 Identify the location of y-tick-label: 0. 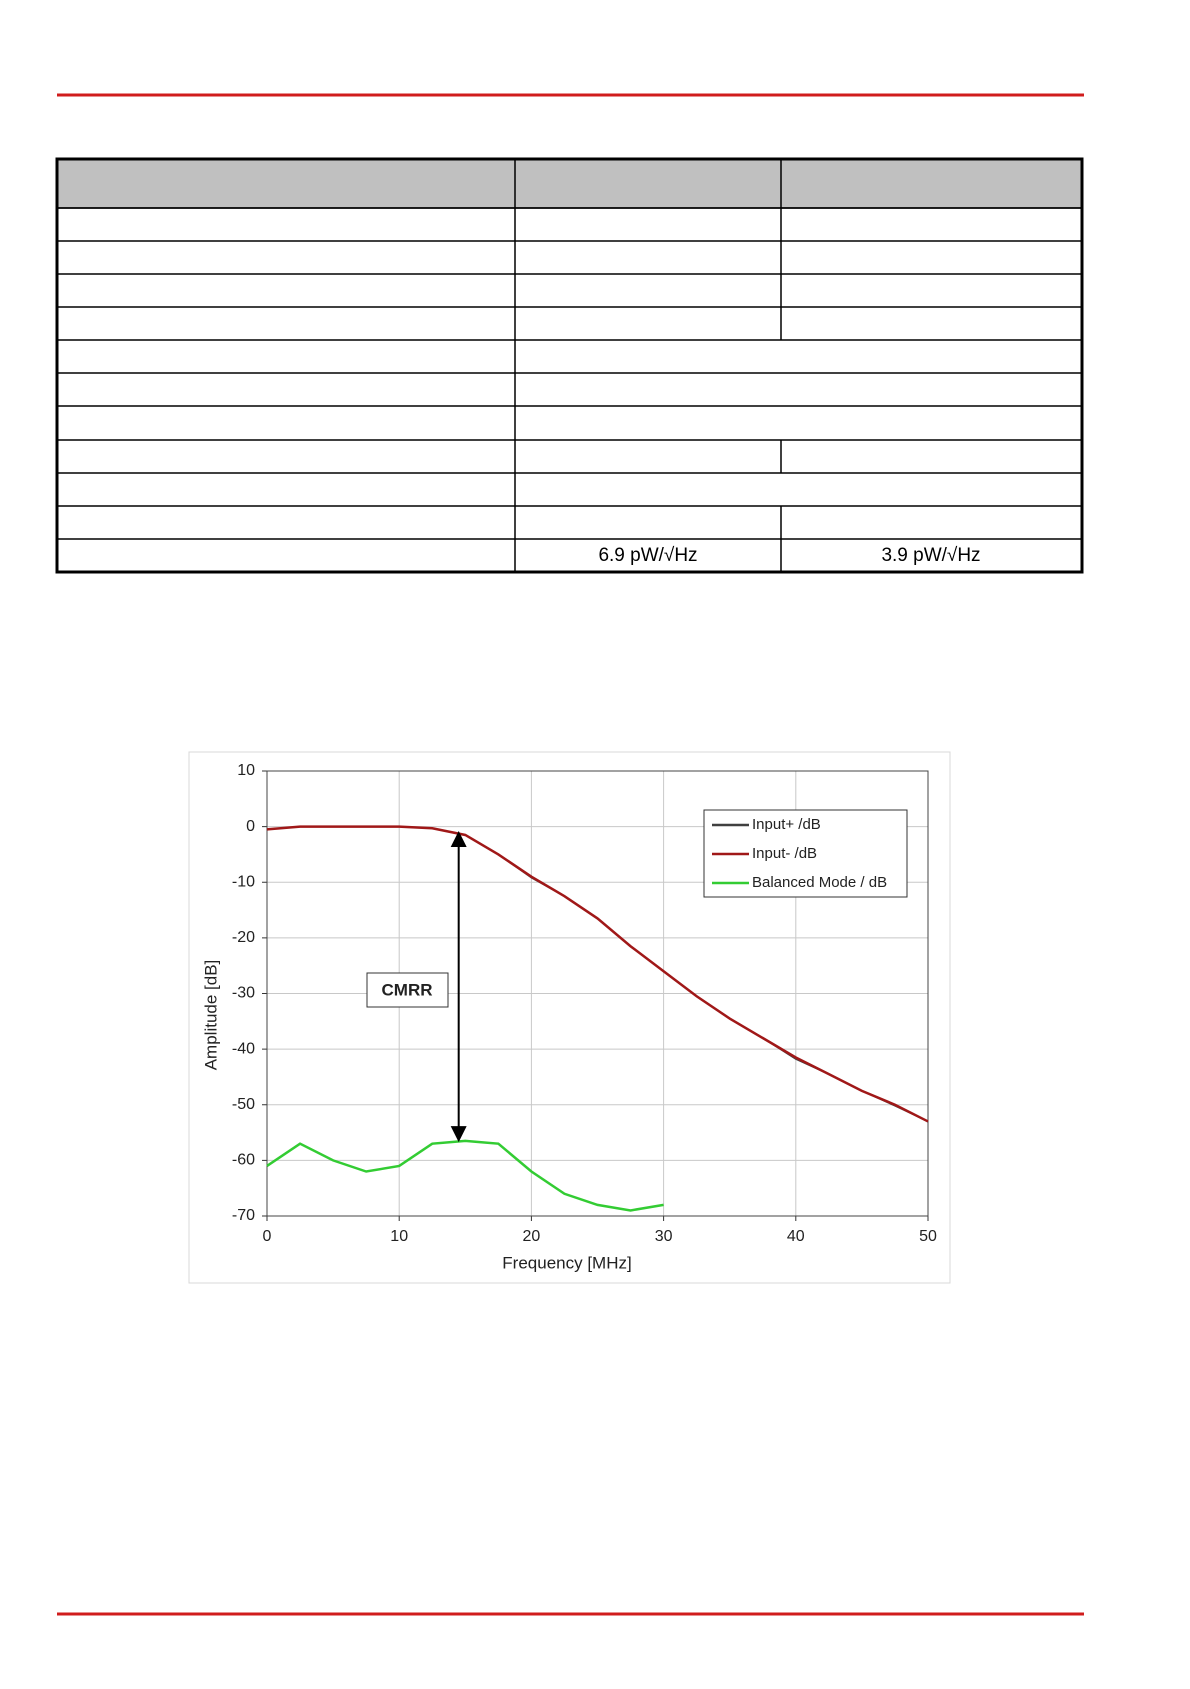
(250, 826).